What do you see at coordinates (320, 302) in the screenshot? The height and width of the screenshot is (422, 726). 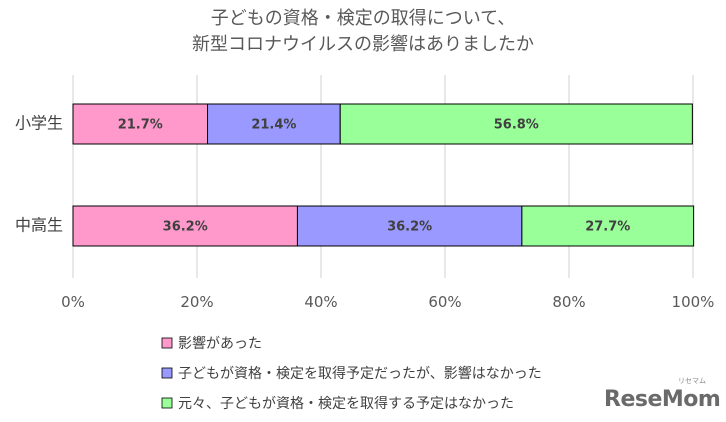 I see `x-tick-label-2: 40%` at bounding box center [320, 302].